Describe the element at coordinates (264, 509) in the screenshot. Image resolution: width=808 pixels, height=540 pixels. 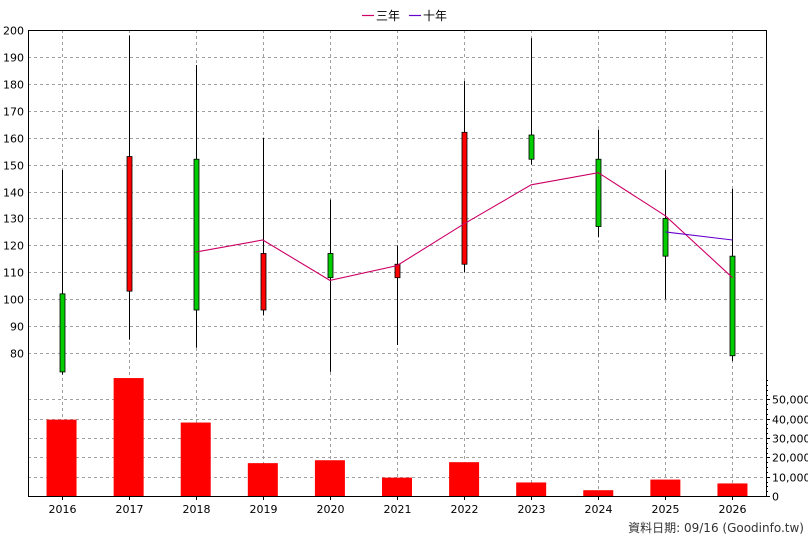
I see `year-tick-label: 2019` at that location.